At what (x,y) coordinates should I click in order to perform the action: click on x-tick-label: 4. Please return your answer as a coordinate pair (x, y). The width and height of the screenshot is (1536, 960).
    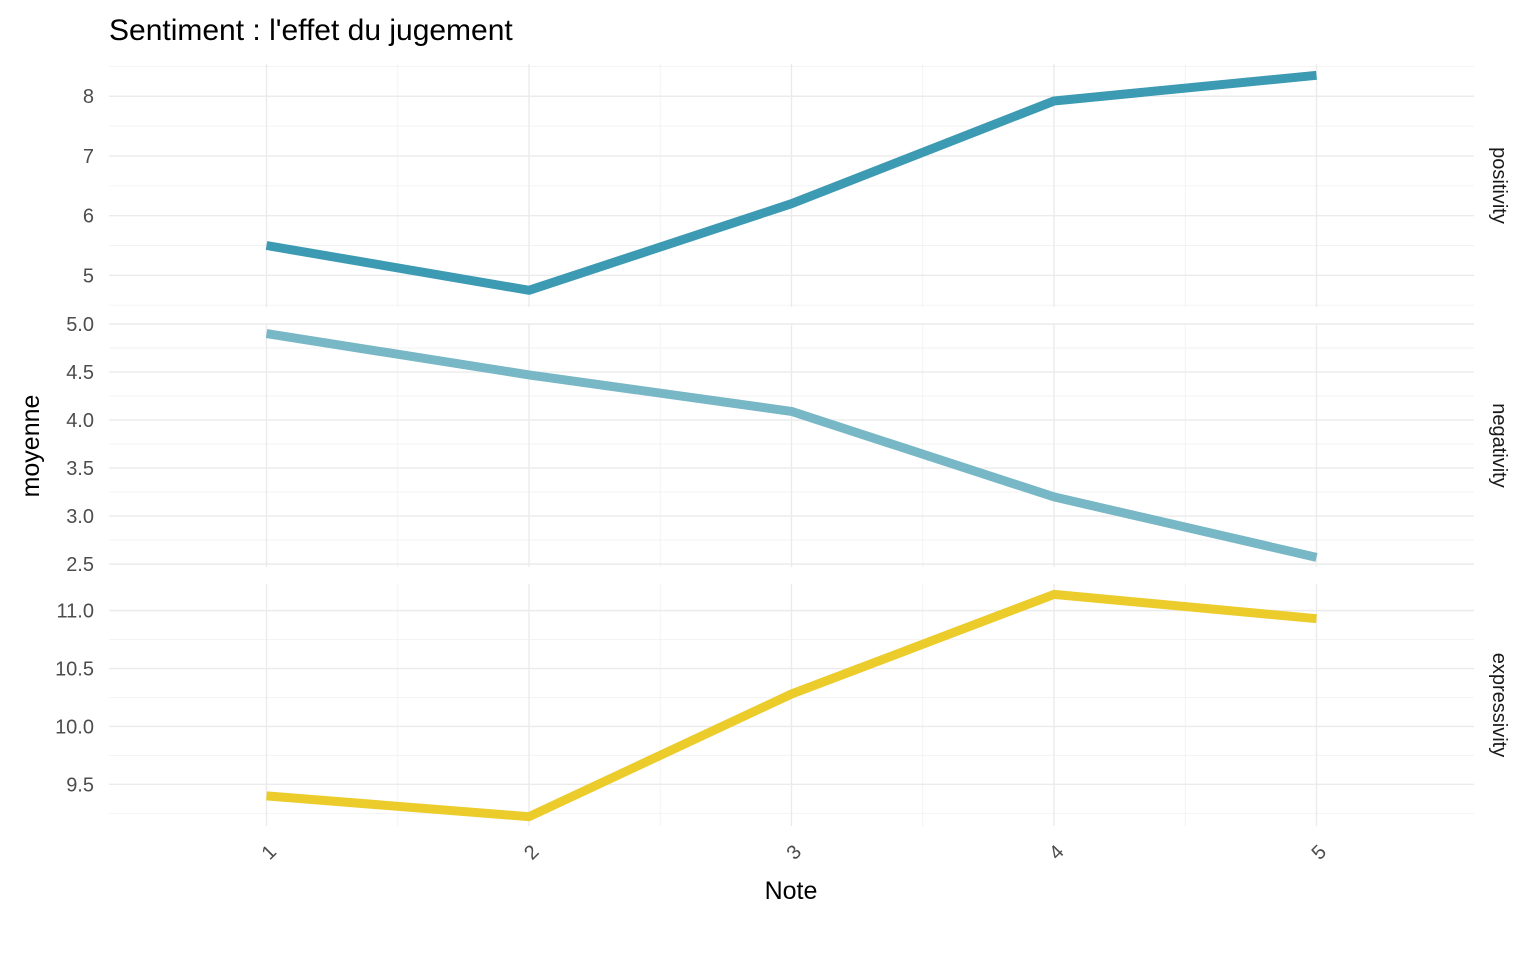
    Looking at the image, I should click on (1056, 852).